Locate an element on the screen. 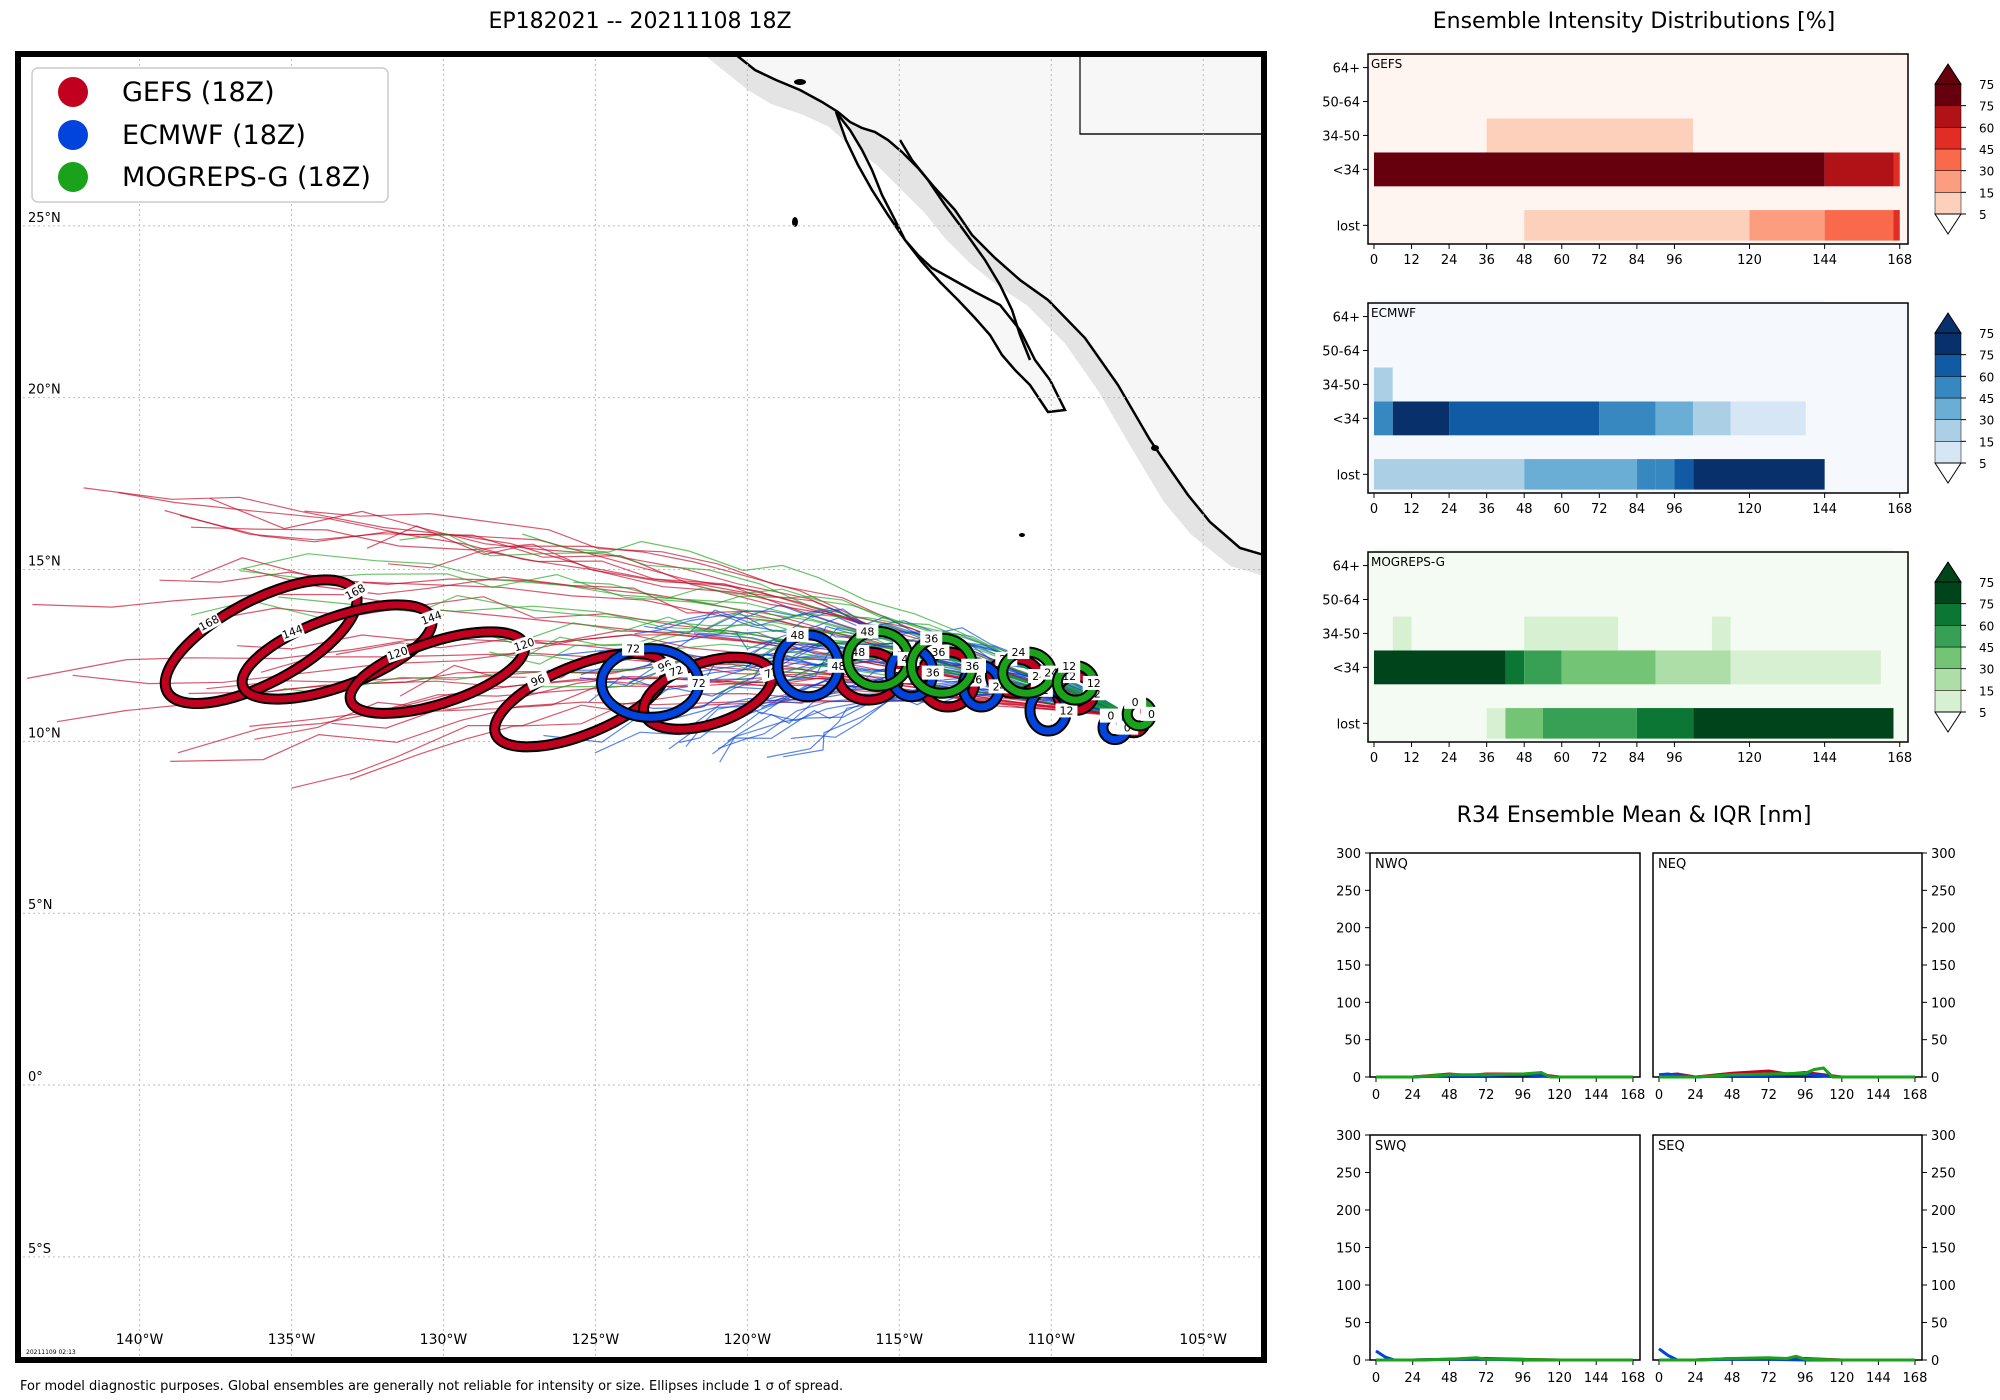 Image resolution: width=2000 pixels, height=1400 pixels. lat-tick-label: 20°N is located at coordinates (44, 390).